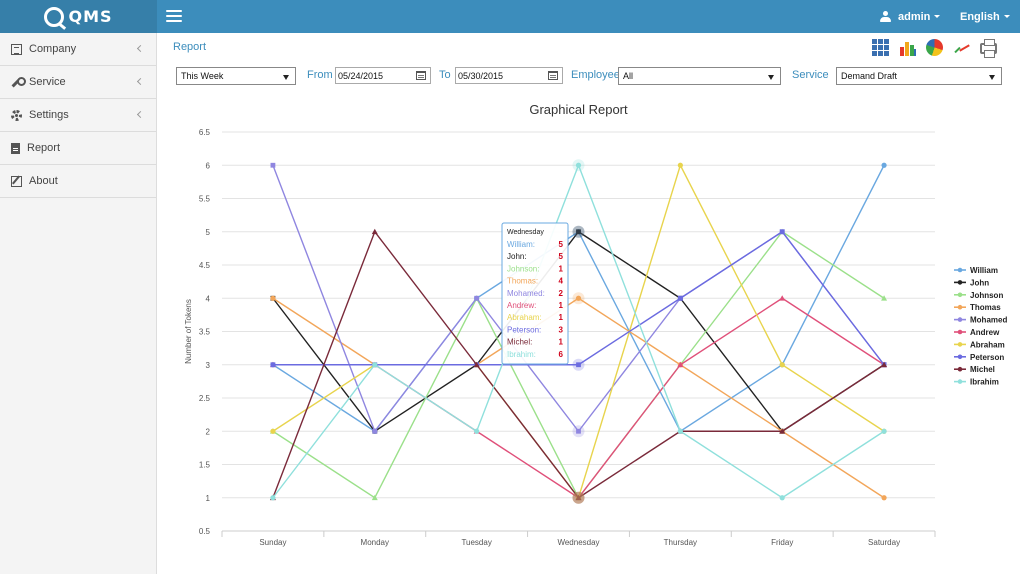 This screenshot has width=1020, height=574. What do you see at coordinates (984, 270) in the screenshot?
I see `legend-item-william: William` at bounding box center [984, 270].